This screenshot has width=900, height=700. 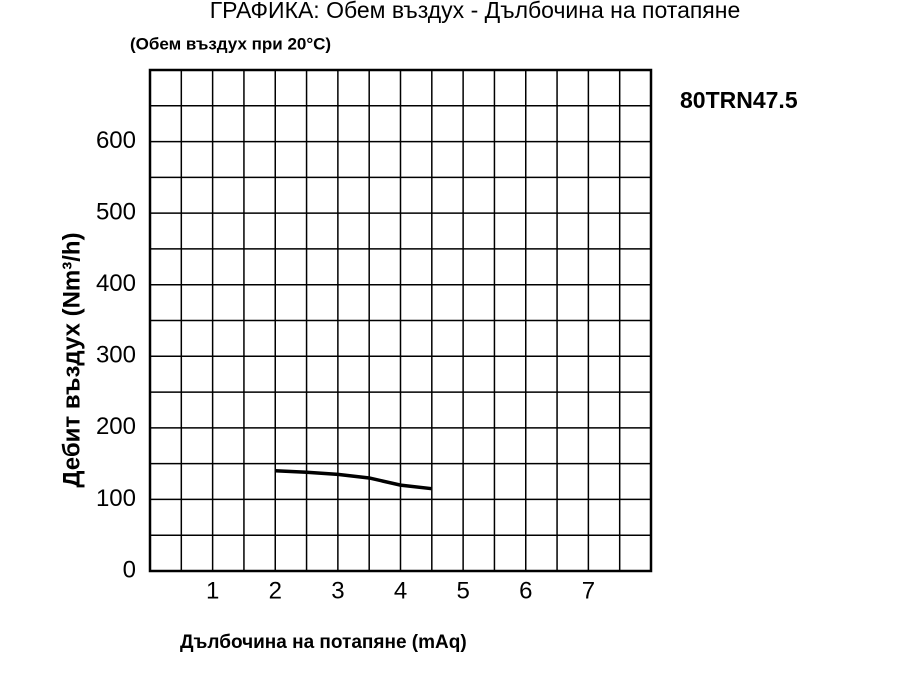 What do you see at coordinates (739, 100) in the screenshot?
I see `model-label: 80TRN47.5` at bounding box center [739, 100].